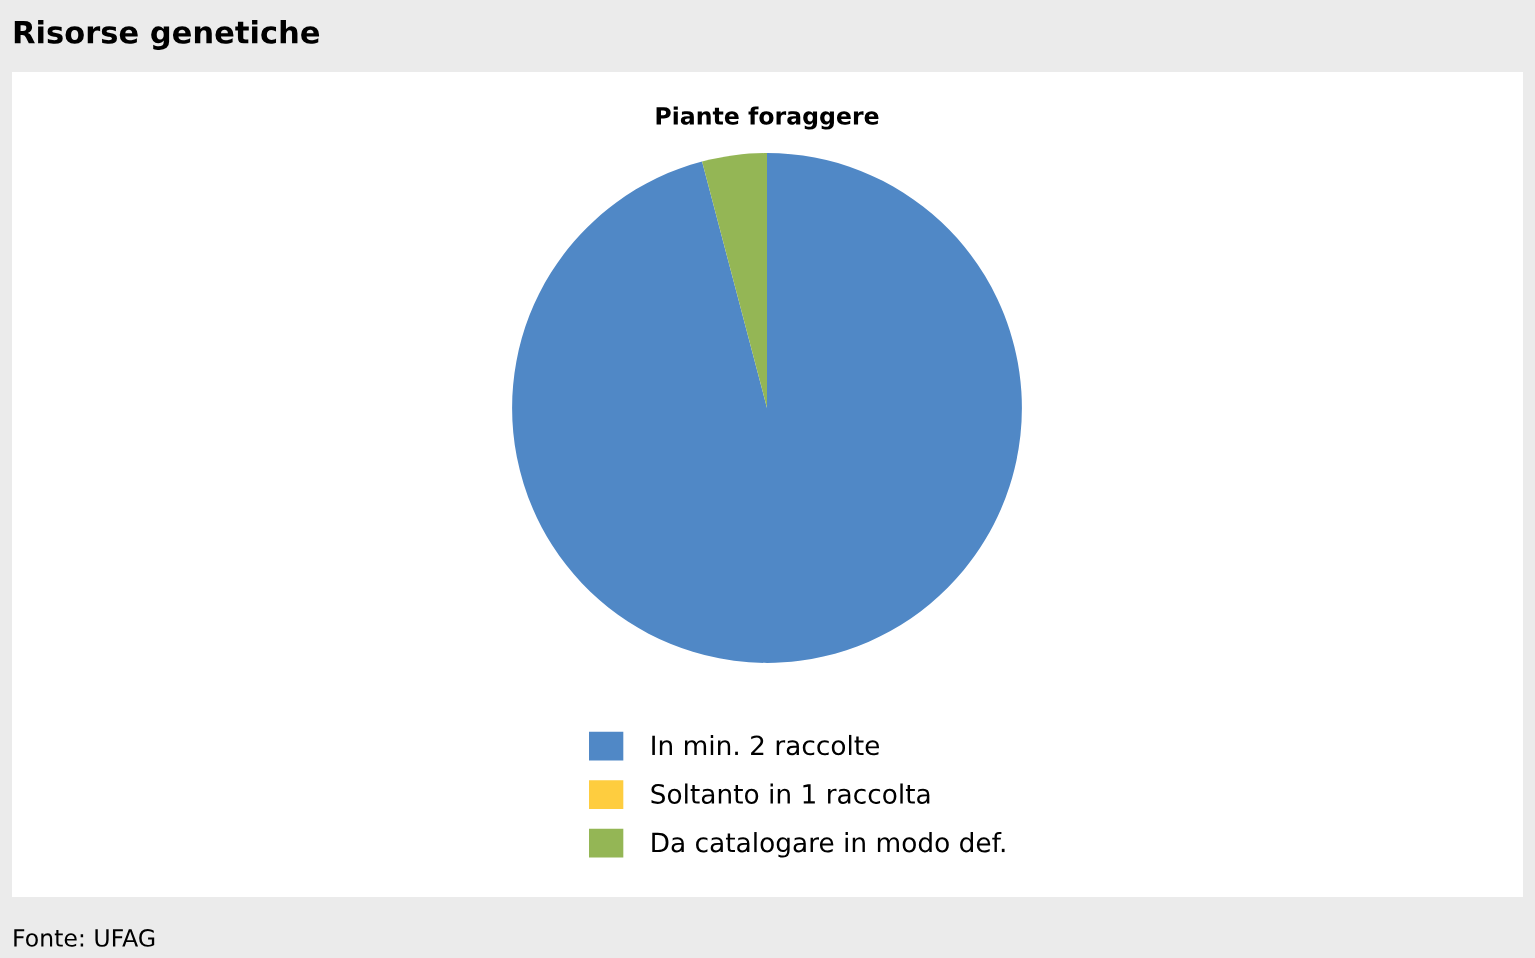 The height and width of the screenshot is (958, 1535). What do you see at coordinates (84, 937) in the screenshot?
I see `source-note: Fonte: UFAG` at bounding box center [84, 937].